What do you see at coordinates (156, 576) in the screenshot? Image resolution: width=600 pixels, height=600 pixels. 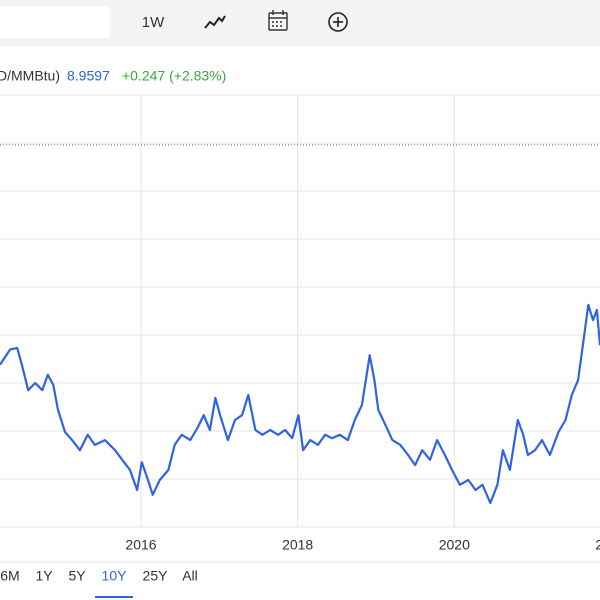 I see `range-button: 25Y` at bounding box center [156, 576].